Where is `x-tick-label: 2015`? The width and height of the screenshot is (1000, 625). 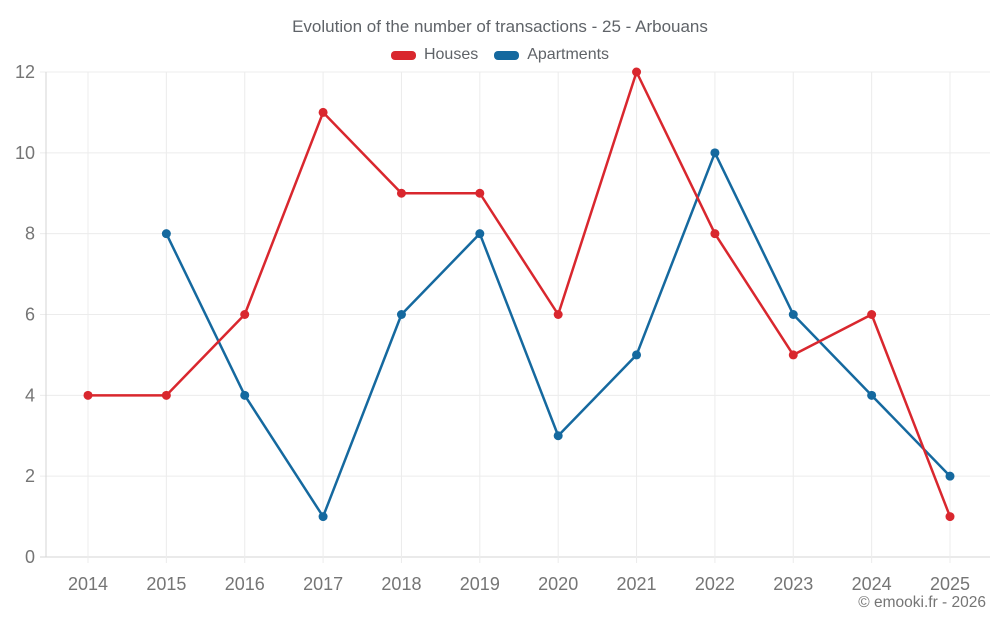
x-tick-label: 2015 is located at coordinates (166, 584).